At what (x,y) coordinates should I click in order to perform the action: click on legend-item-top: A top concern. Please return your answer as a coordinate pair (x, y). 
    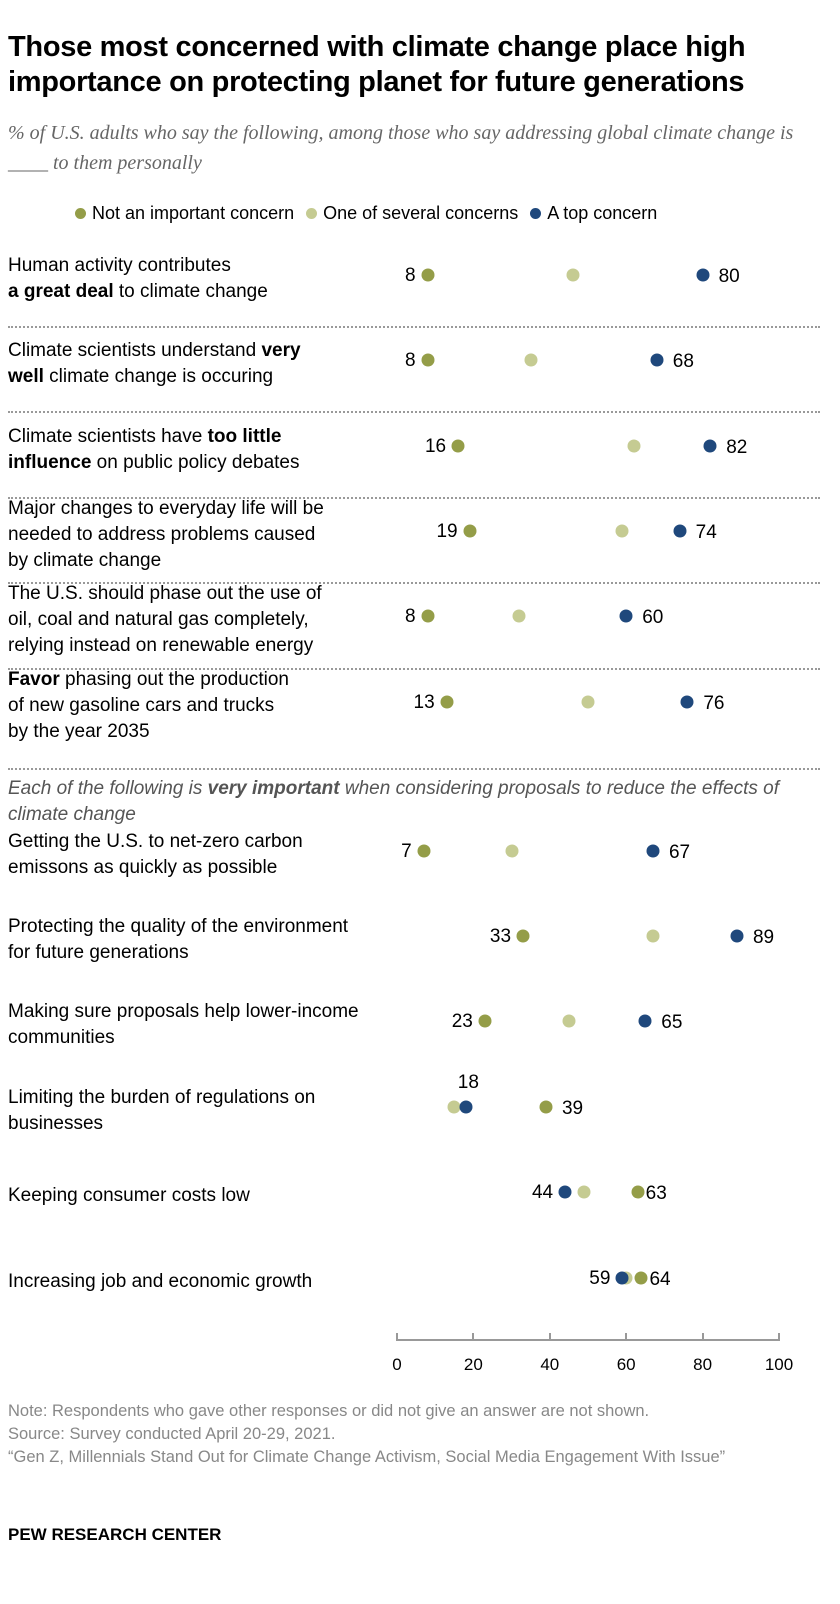
    Looking at the image, I should click on (593, 213).